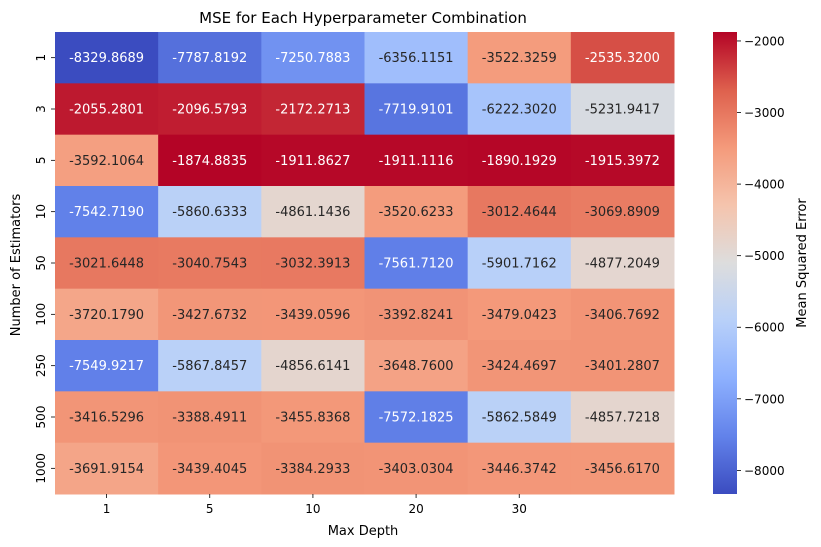 The height and width of the screenshot is (547, 821). What do you see at coordinates (363, 531) in the screenshot?
I see `x-axis-label: Max Depth` at bounding box center [363, 531].